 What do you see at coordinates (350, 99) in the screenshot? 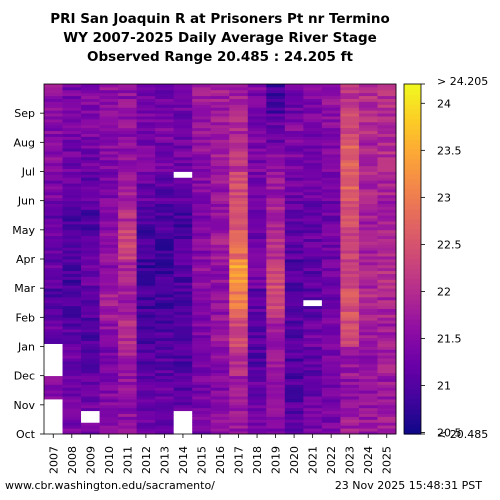
I see `heatmap-cell-2023-Sep` at bounding box center [350, 99].